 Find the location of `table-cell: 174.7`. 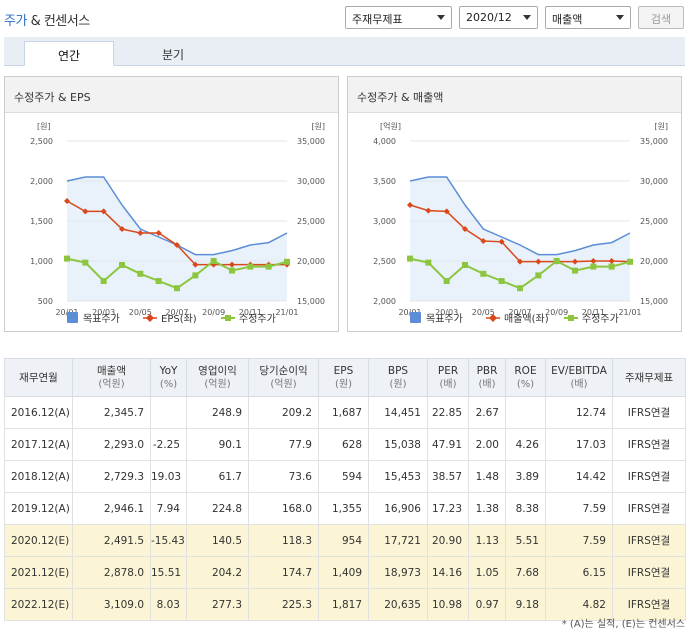

table-cell: 174.7 is located at coordinates (283, 572).